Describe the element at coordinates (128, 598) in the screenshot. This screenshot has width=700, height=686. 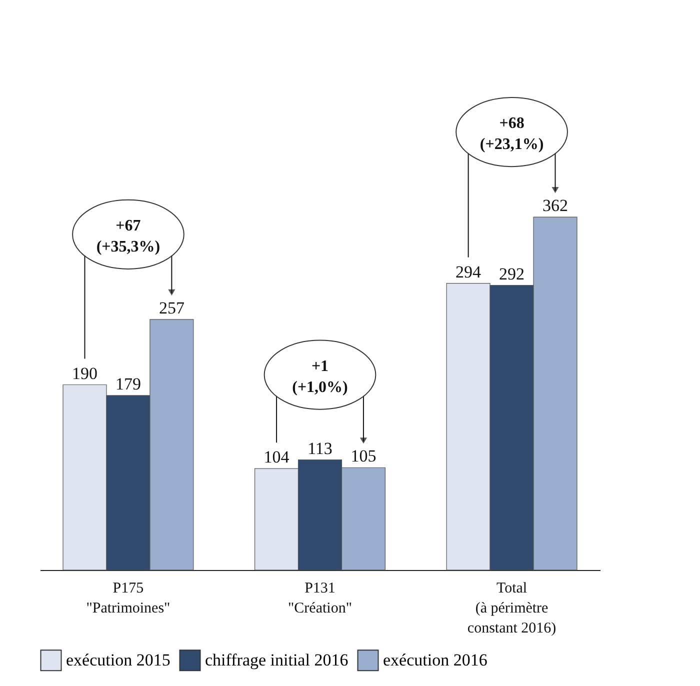
I see `x-tick-label: P175 "Patrimoines"` at that location.